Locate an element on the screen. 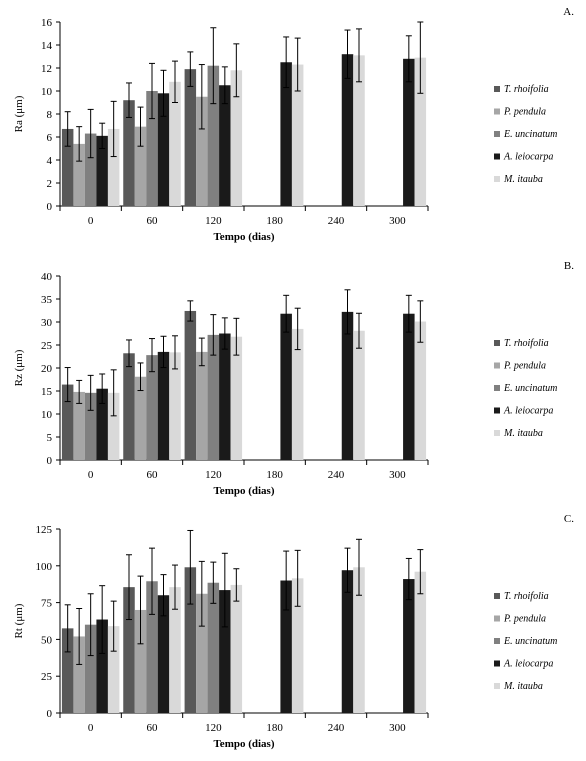  y-tick-label: 35 is located at coordinates (47, 300).